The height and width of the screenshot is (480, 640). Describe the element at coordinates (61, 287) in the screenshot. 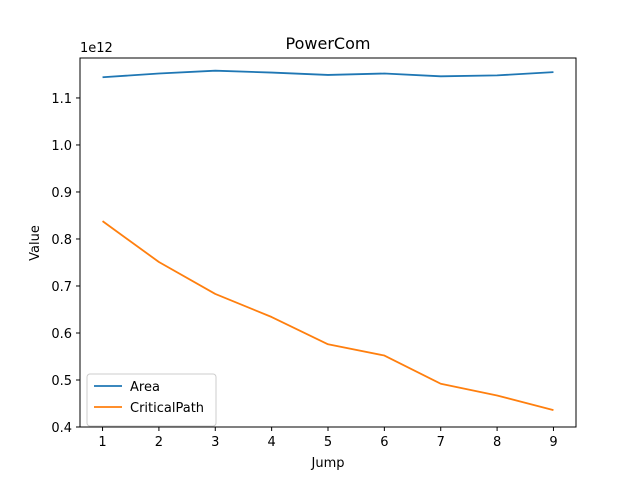

I see `y-tick-label: 0.7` at that location.